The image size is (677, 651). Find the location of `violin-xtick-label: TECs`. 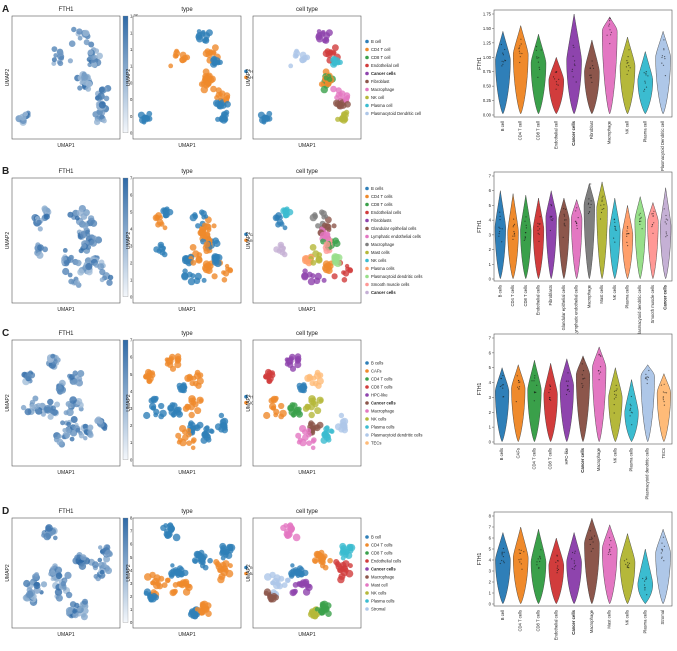

violin-xtick-label: TECs is located at coordinates (663, 453).